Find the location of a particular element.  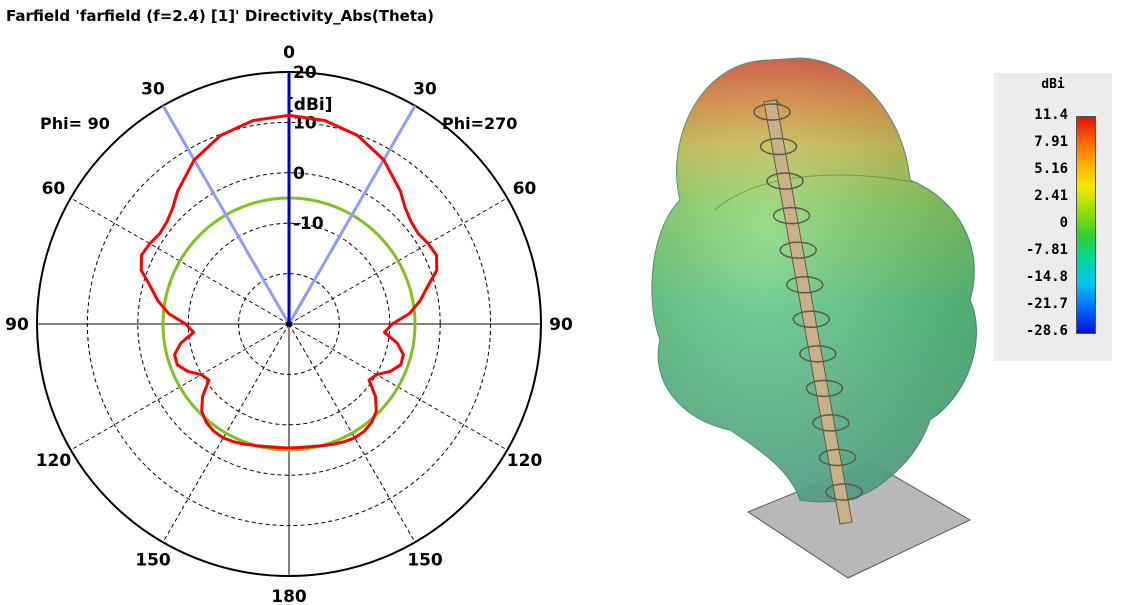

legend-unit: dBi is located at coordinates (1053, 84).